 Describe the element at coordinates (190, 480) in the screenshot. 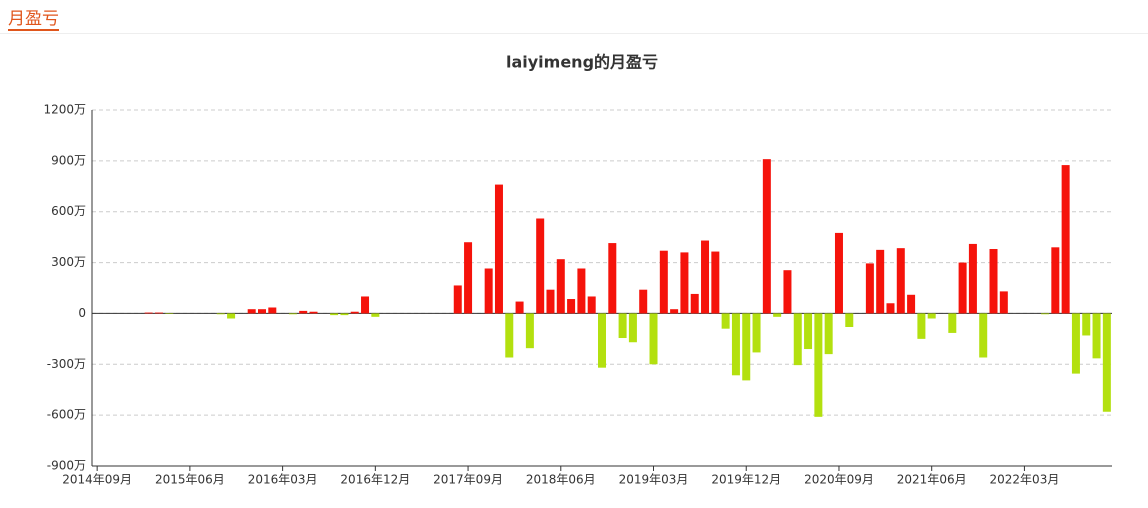

I see `x-tick-label: 2015年06月` at that location.